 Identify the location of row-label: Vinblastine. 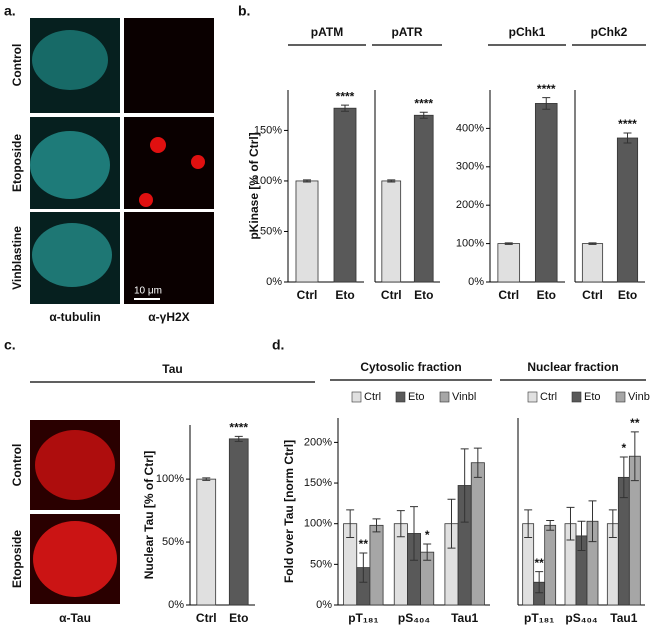
(17, 258).